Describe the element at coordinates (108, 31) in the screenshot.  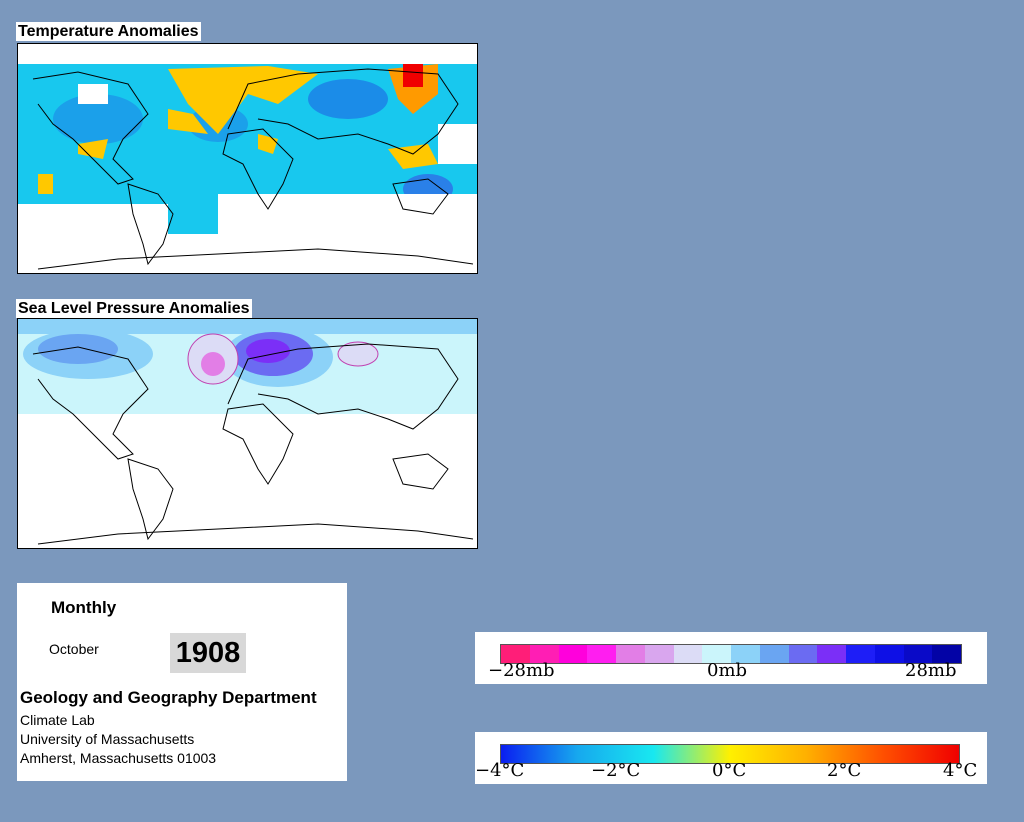
I see `temperature-map-title: Temperature Anomalies` at that location.